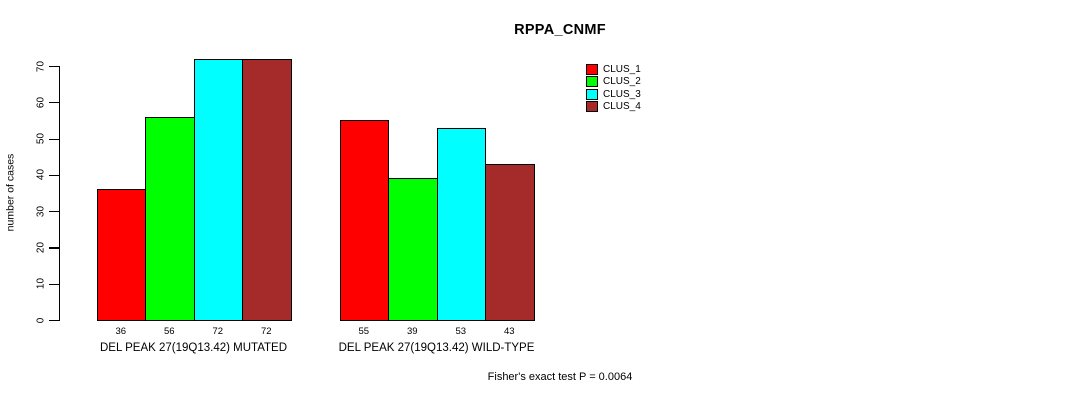  I want to click on legend-label: CLUS_3, so click(622, 94).